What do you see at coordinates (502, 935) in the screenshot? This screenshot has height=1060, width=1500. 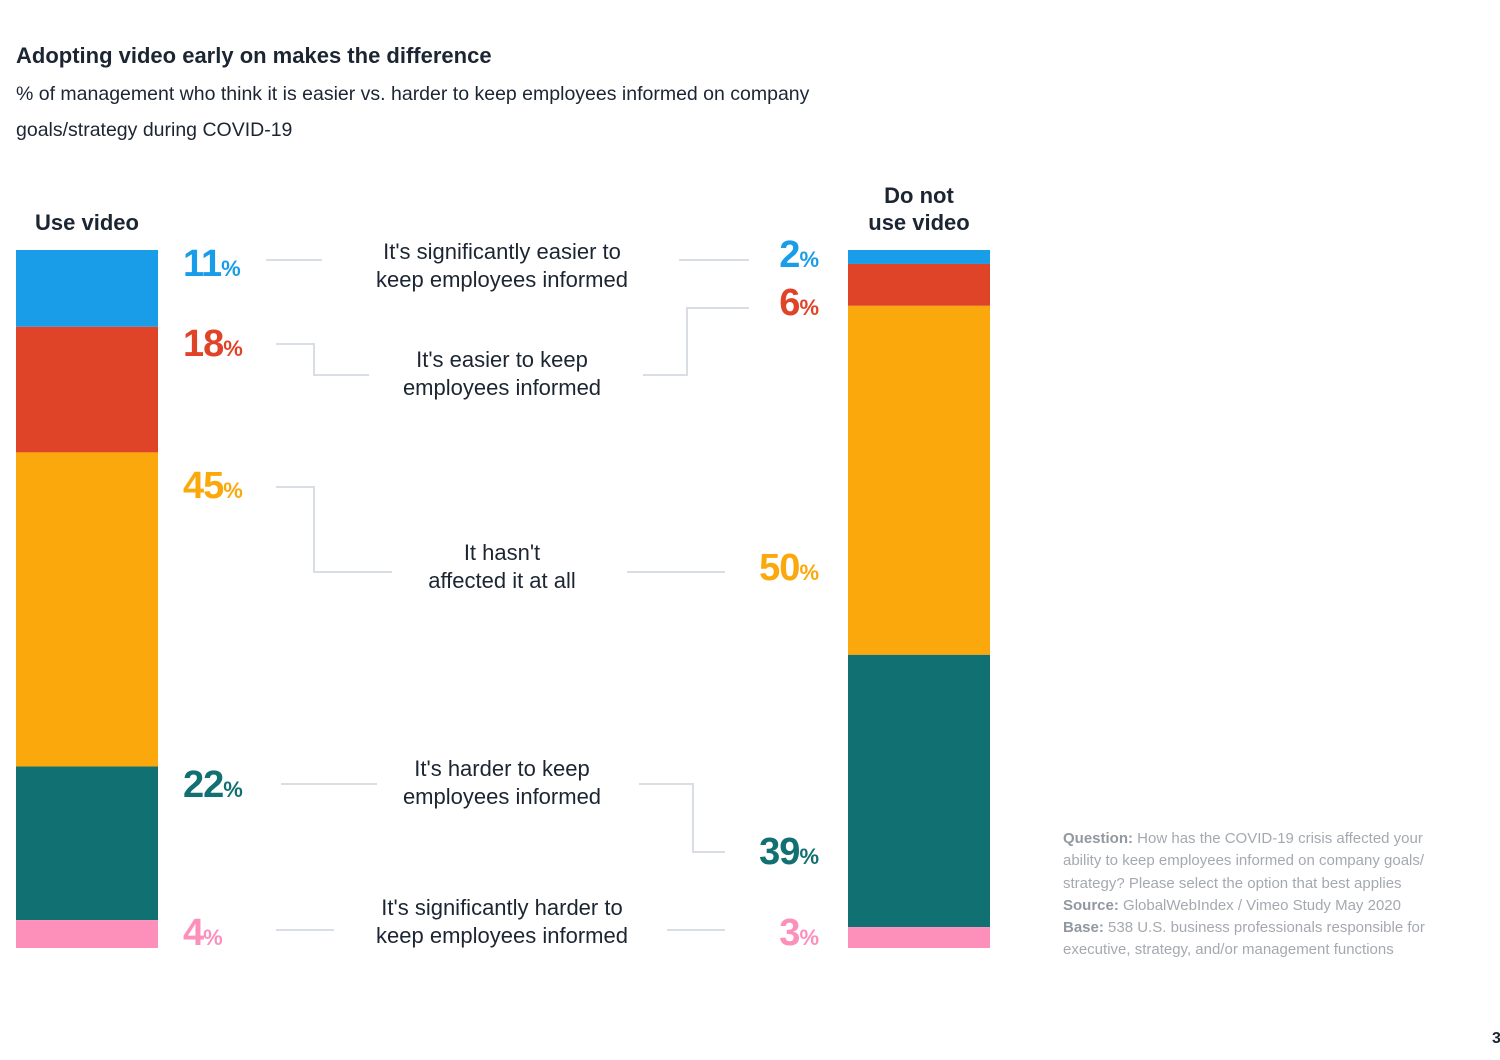 I see `category-label-5-line-2: keep employees informed` at bounding box center [502, 935].